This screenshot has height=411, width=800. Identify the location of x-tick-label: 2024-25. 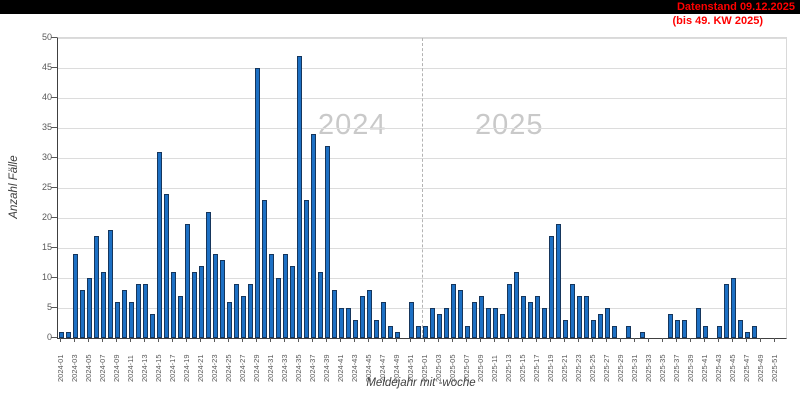
(228, 368).